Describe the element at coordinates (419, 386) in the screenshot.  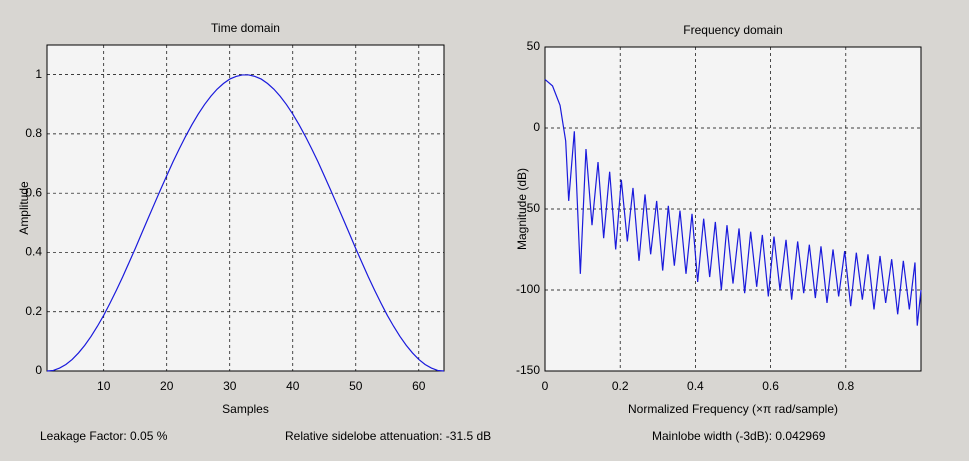
I see `x-tick-label: 60` at that location.